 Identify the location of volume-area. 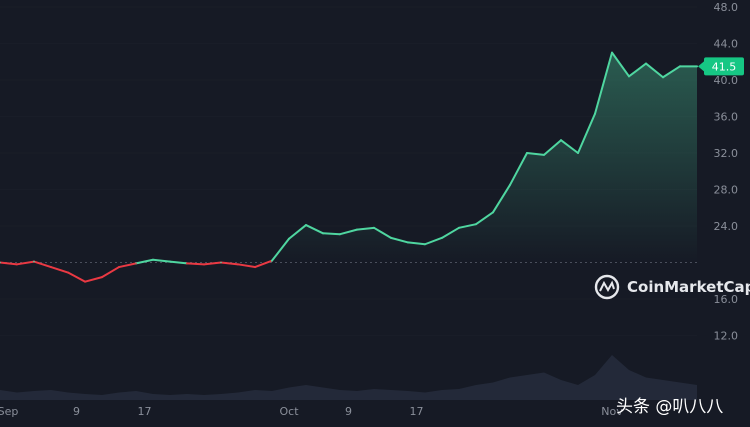
(348, 377).